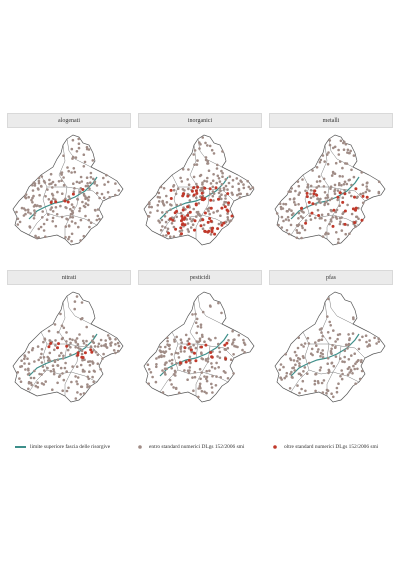 The image size is (400, 571). What do you see at coordinates (63, 330) in the screenshot?
I see `province-boundary` at bounding box center [63, 330].